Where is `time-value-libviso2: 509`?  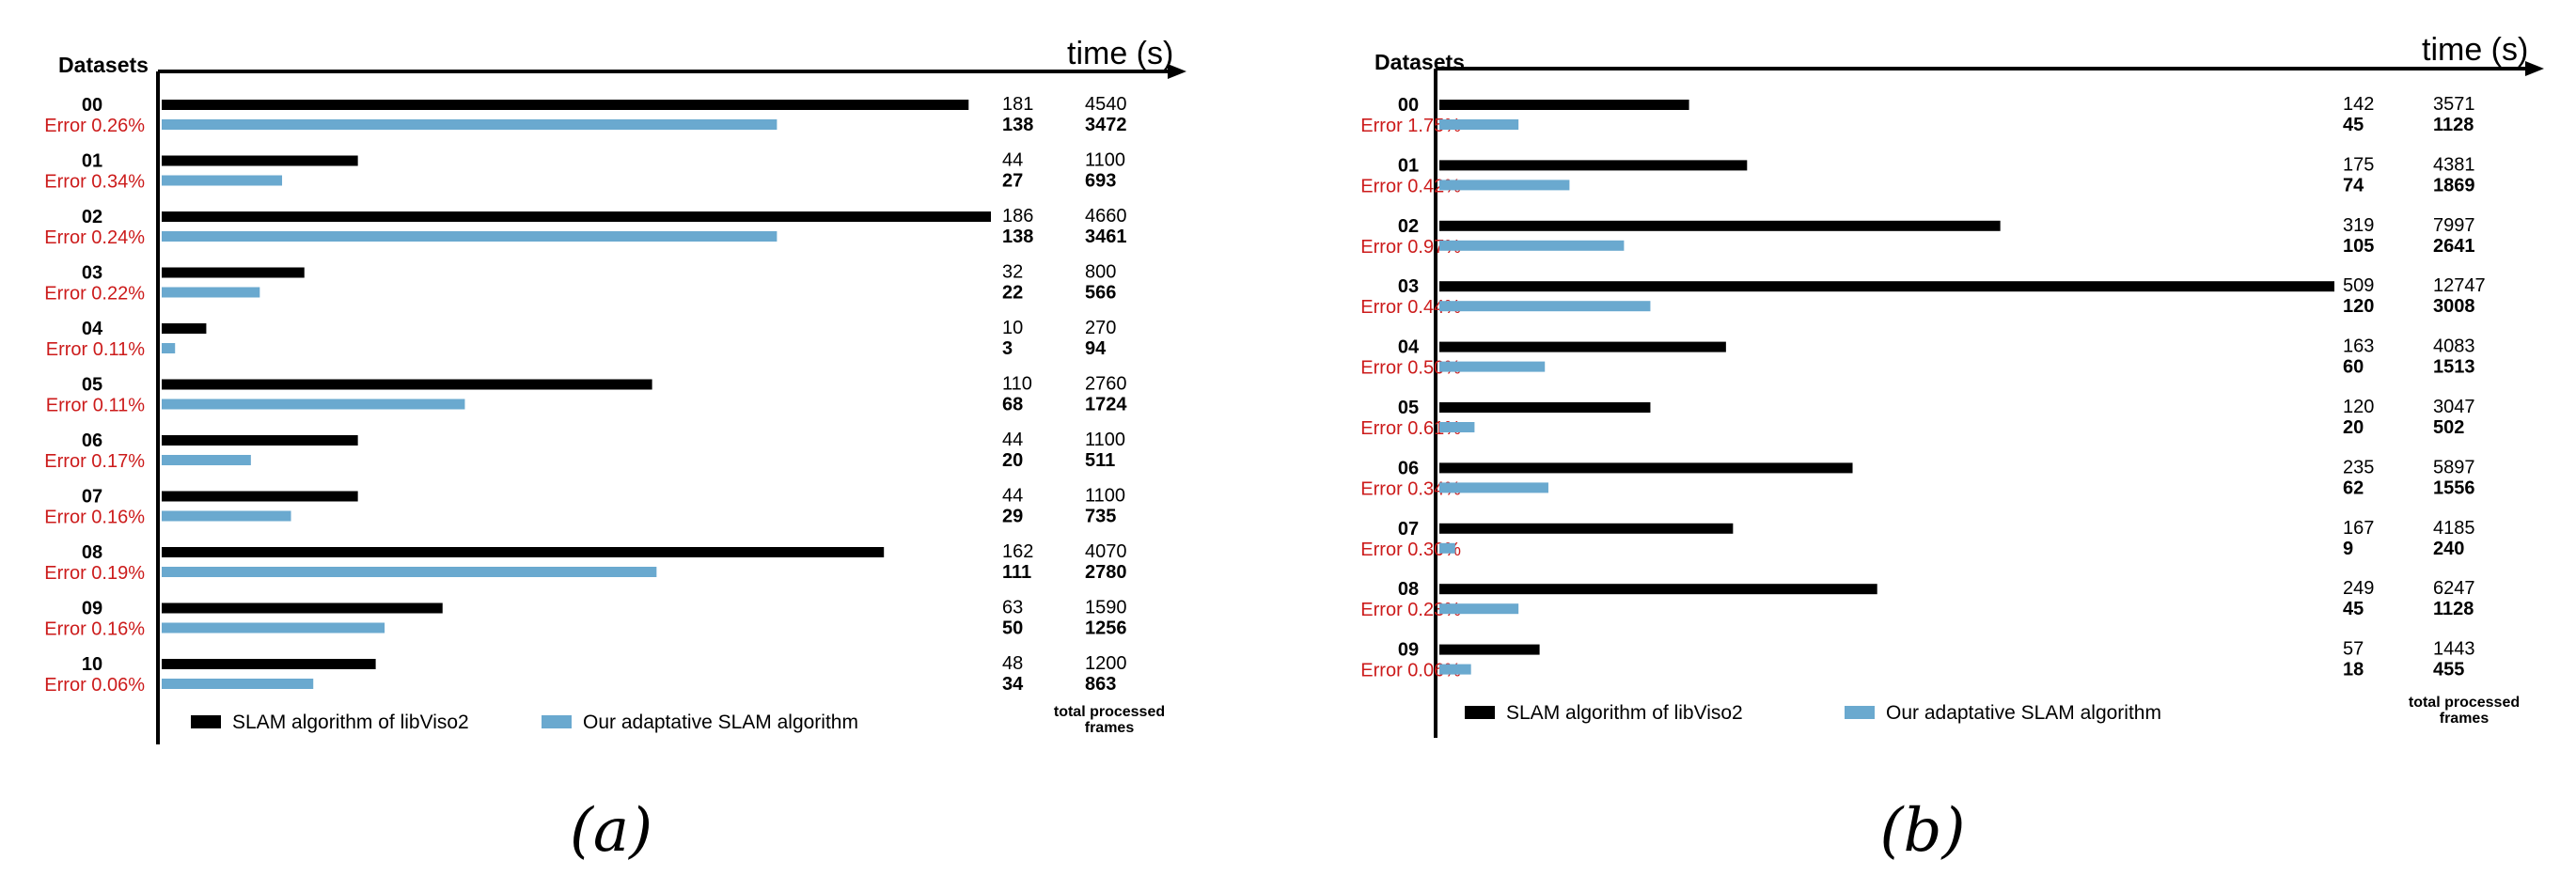 time-value-libviso2: 509 is located at coordinates (2359, 286).